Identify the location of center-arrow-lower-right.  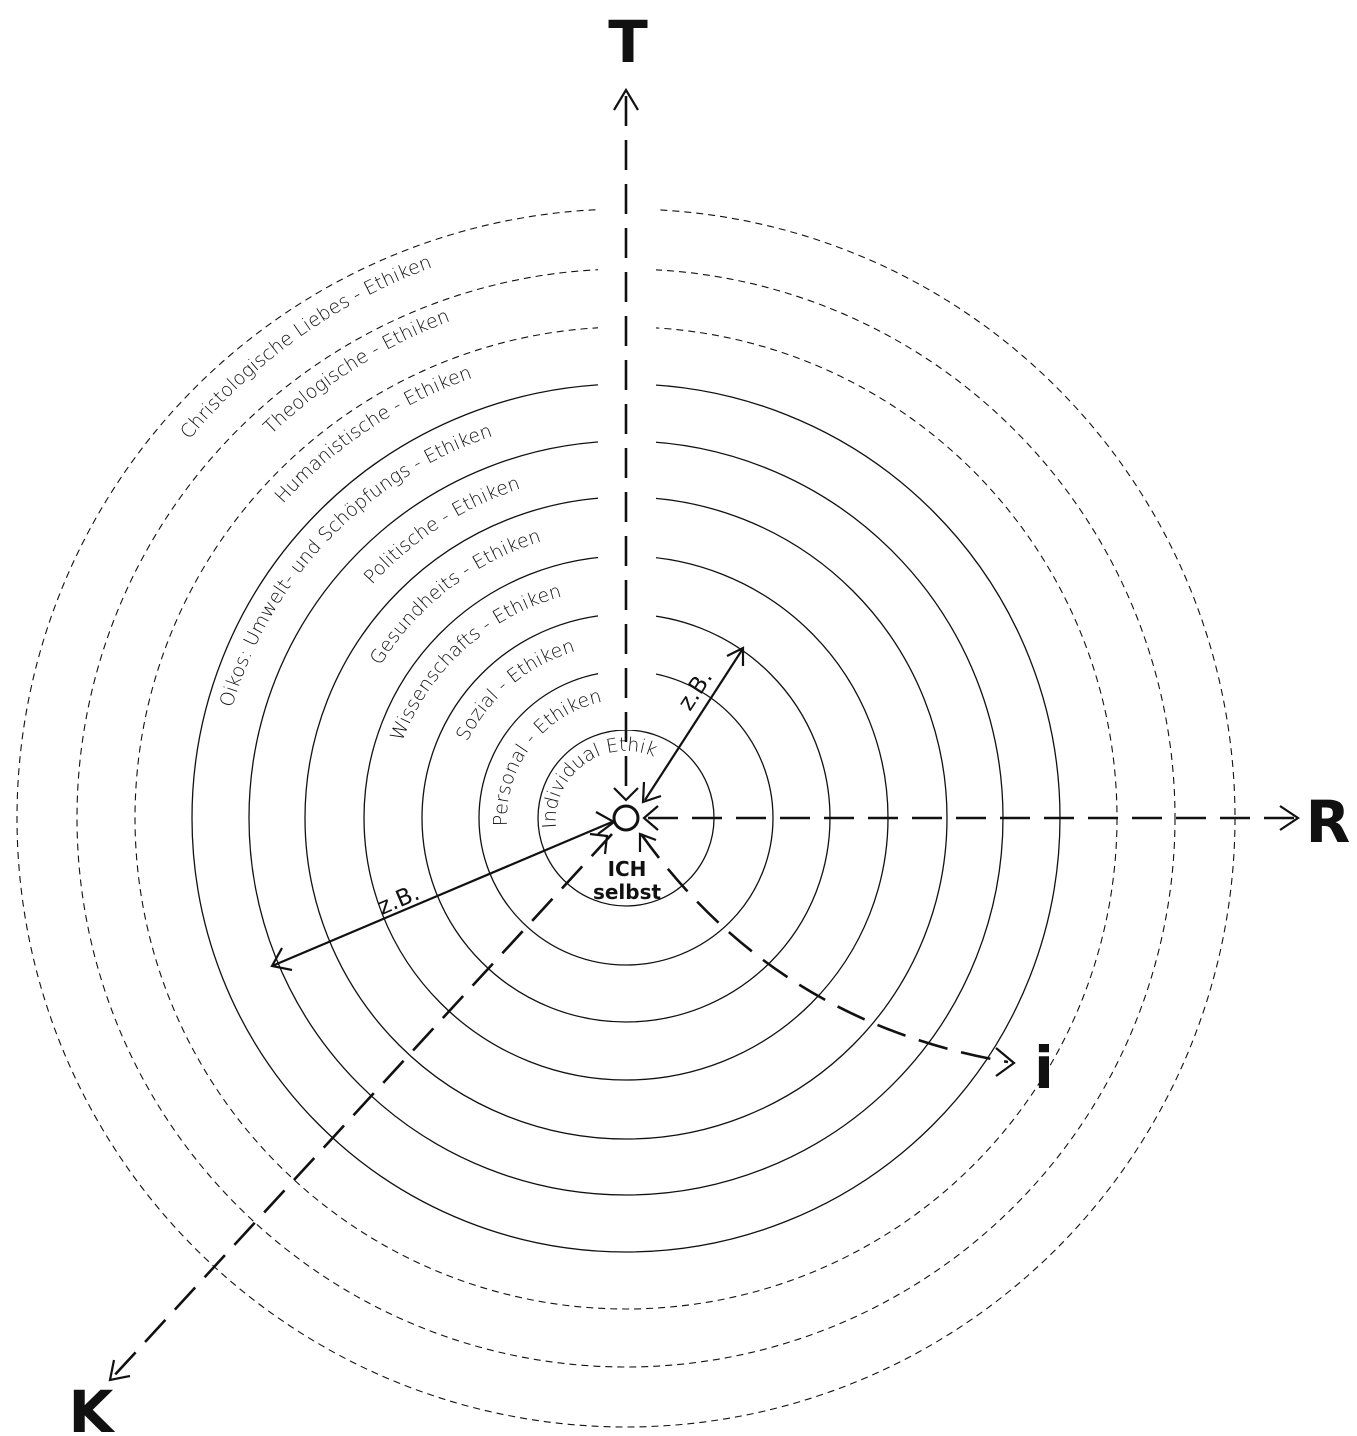
(647, 842).